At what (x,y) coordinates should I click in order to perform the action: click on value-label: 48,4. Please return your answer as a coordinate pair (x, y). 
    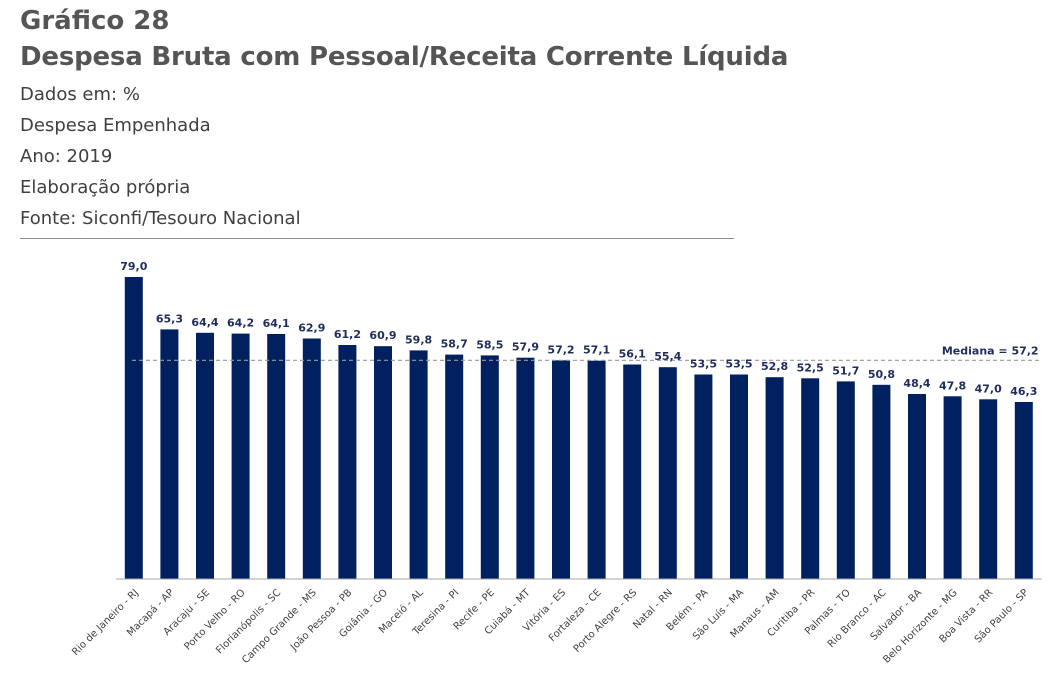
    Looking at the image, I should click on (916, 383).